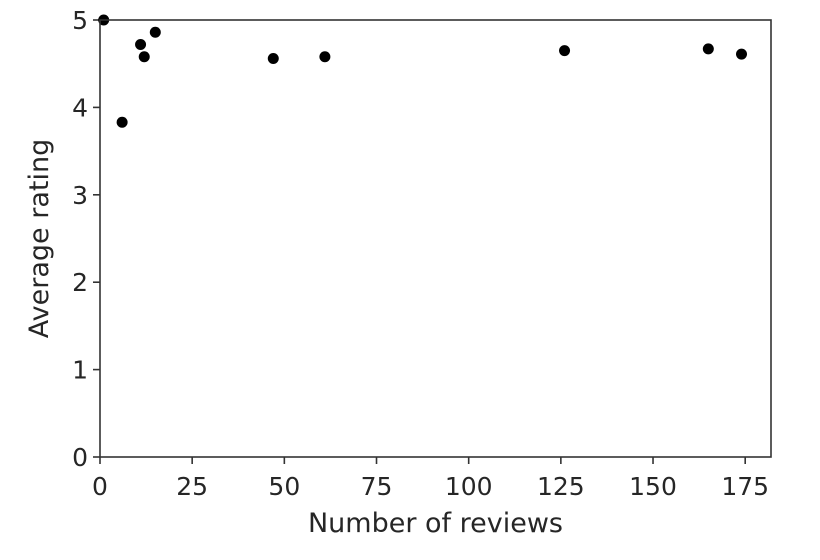 Image resolution: width=820 pixels, height=560 pixels. Describe the element at coordinates (80, 282) in the screenshot. I see `y-tick-label: 2` at that location.